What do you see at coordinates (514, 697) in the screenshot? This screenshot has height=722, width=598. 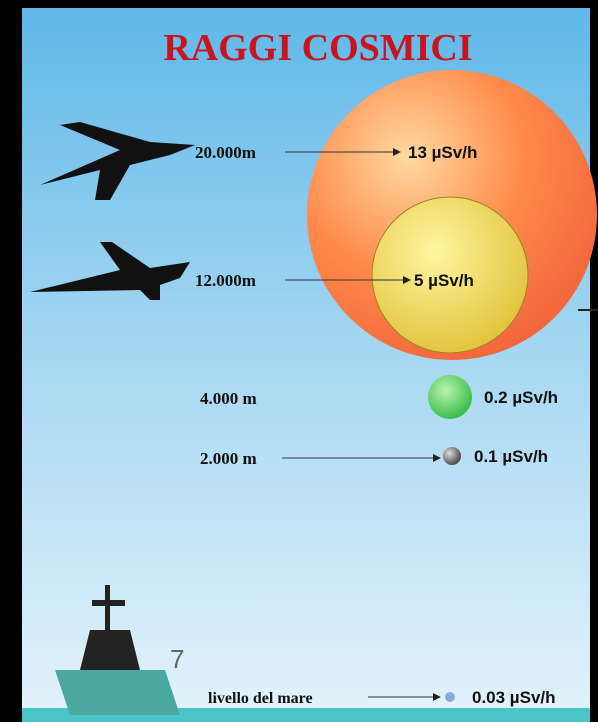 I see `dose-label: 0.03 µSv/h` at bounding box center [514, 697].